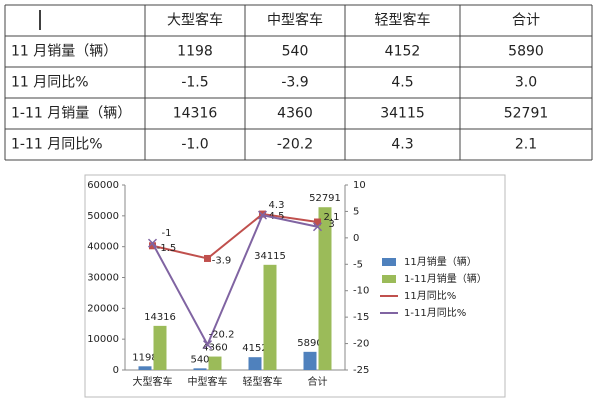 This screenshot has height=404, width=600. Describe the element at coordinates (361, 344) in the screenshot. I see `y2-tick-label: -20` at that location.